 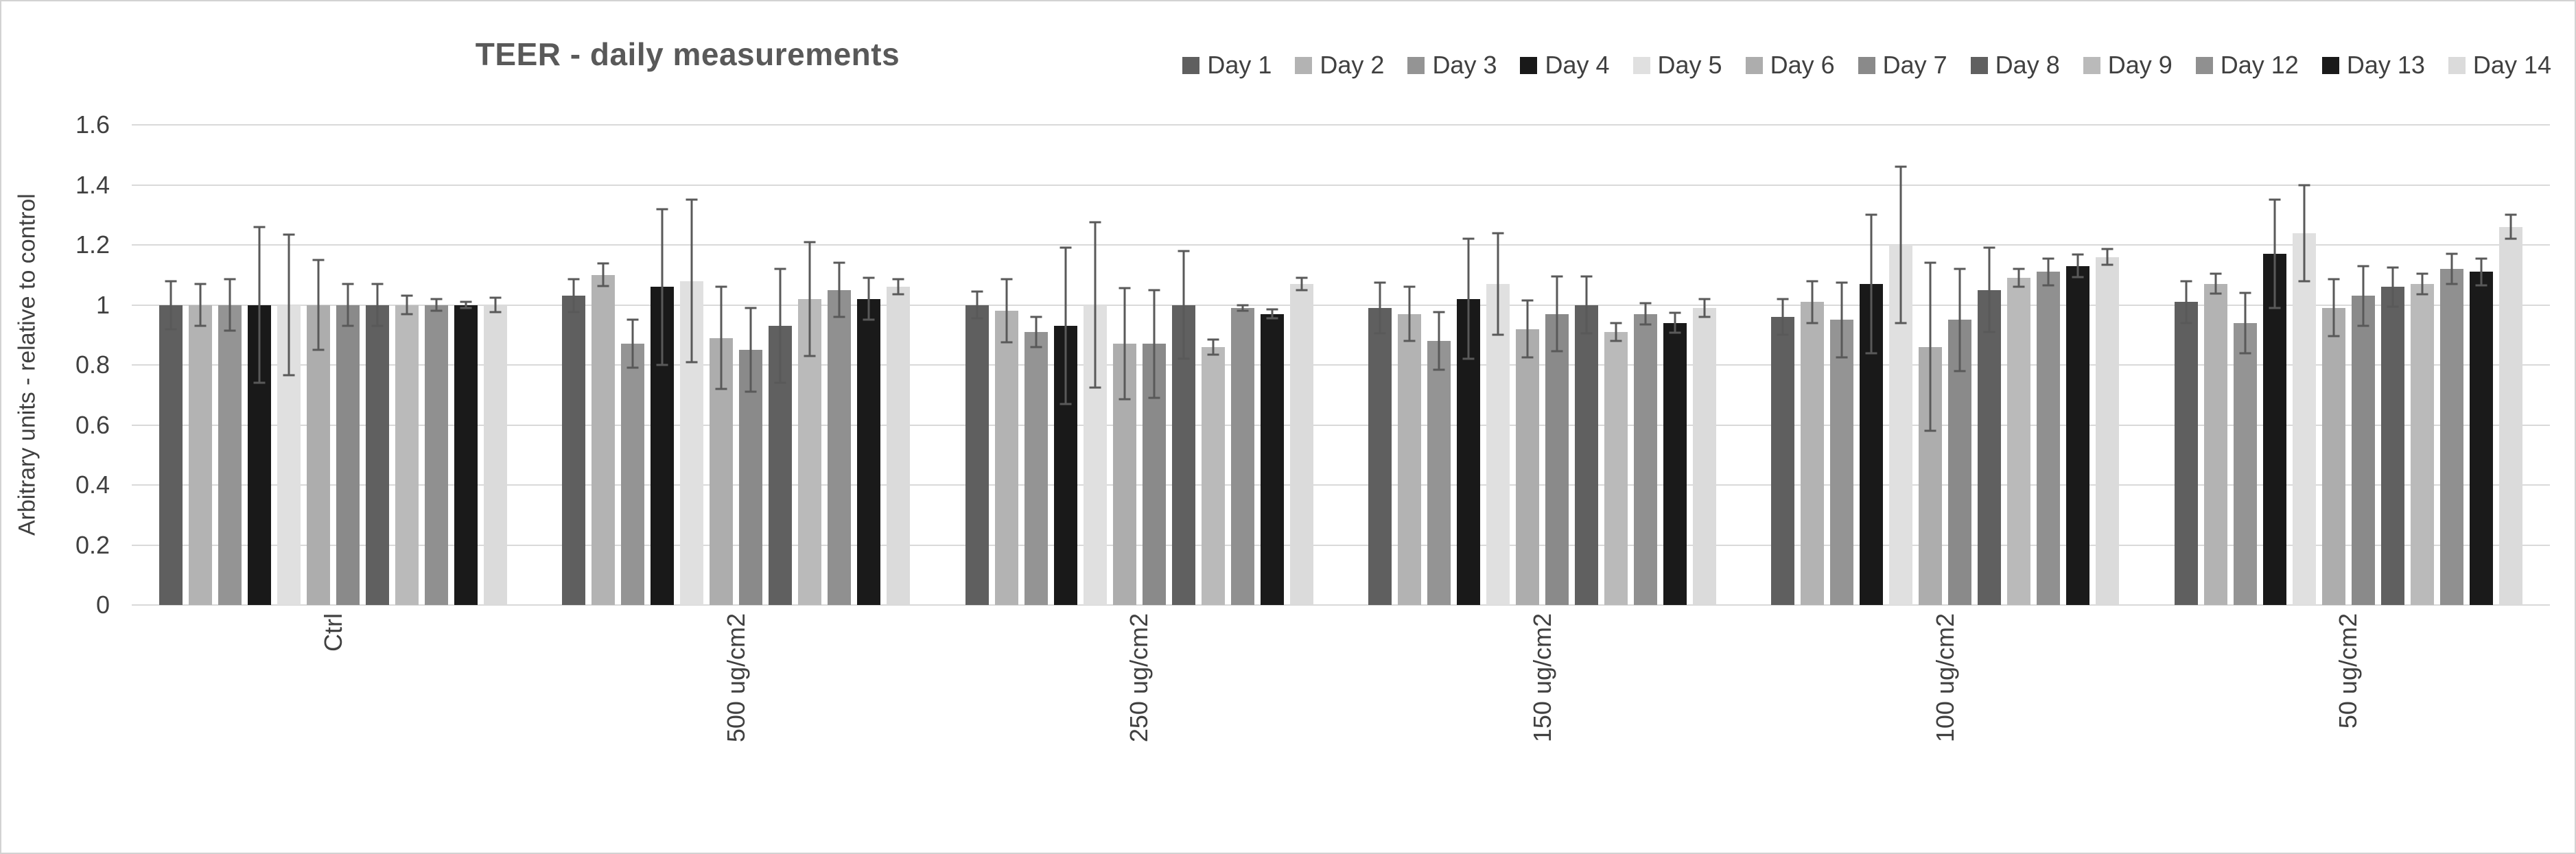 I want to click on bar-group-500-ug-cm2, so click(x=736, y=365).